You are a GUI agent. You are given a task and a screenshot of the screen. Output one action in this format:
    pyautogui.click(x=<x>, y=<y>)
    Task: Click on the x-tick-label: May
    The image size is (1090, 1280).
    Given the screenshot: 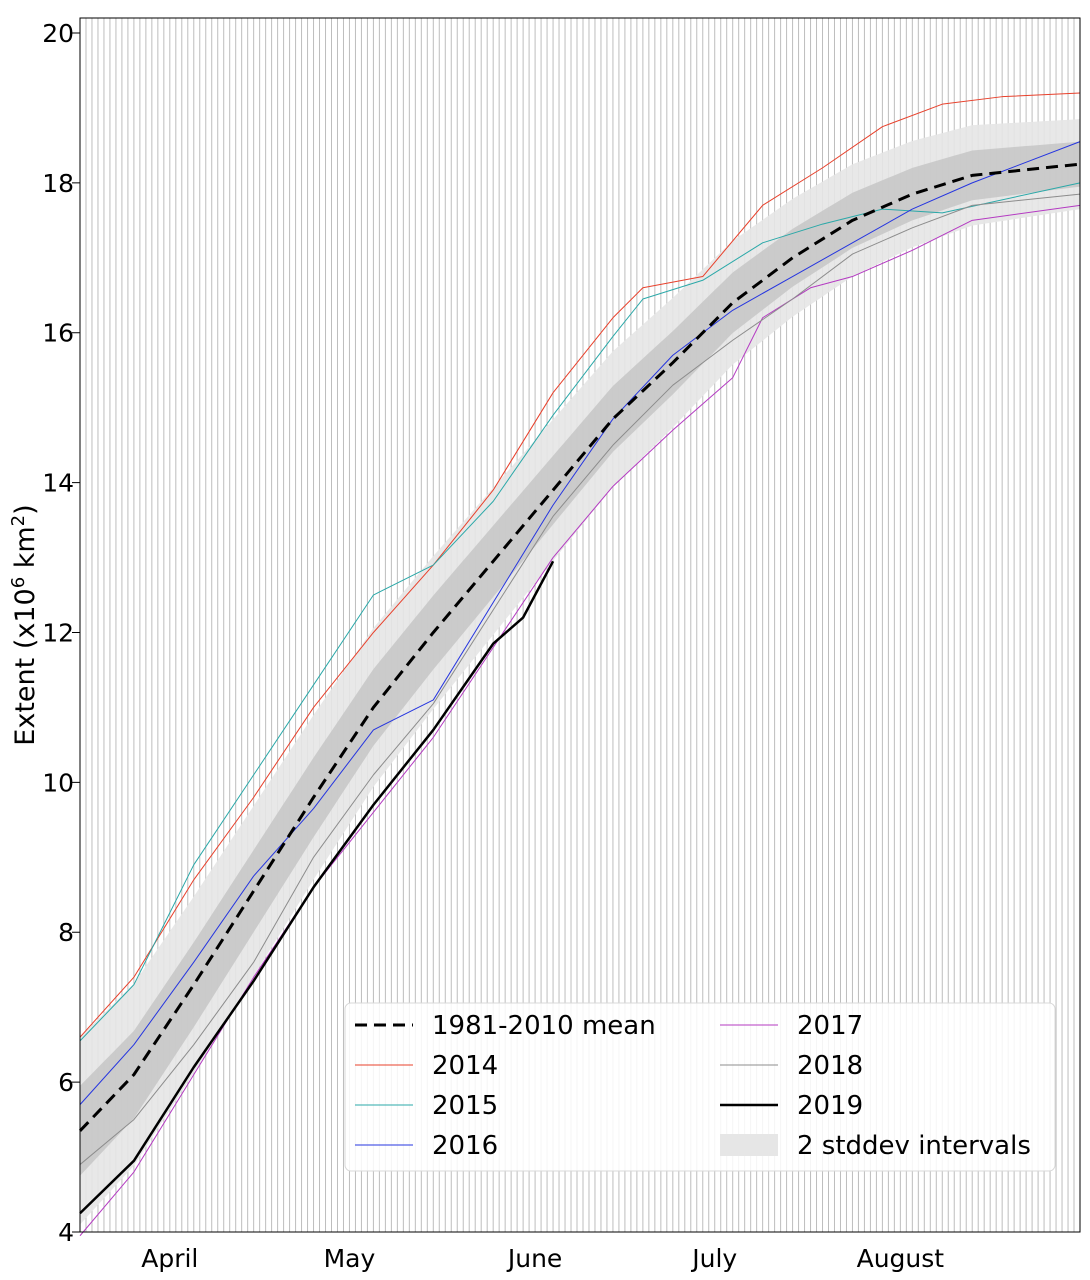 What is the action you would take?
    pyautogui.click(x=350, y=1258)
    